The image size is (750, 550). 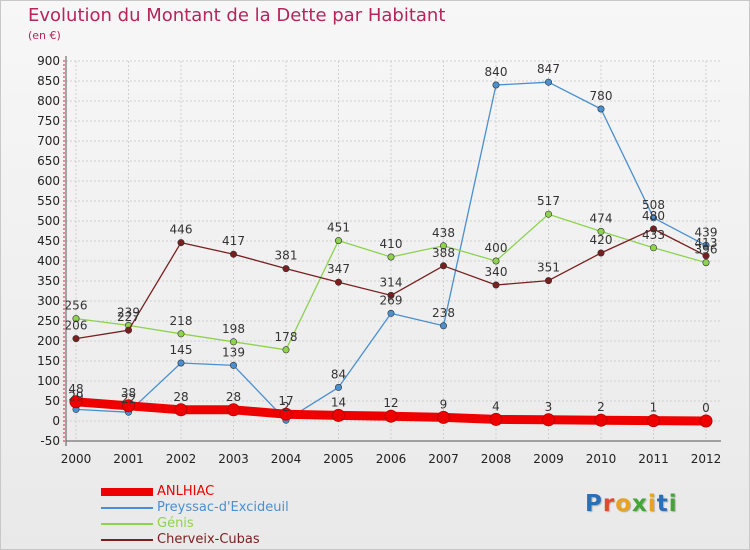 I want to click on data-label: 0, so click(x=706, y=408).